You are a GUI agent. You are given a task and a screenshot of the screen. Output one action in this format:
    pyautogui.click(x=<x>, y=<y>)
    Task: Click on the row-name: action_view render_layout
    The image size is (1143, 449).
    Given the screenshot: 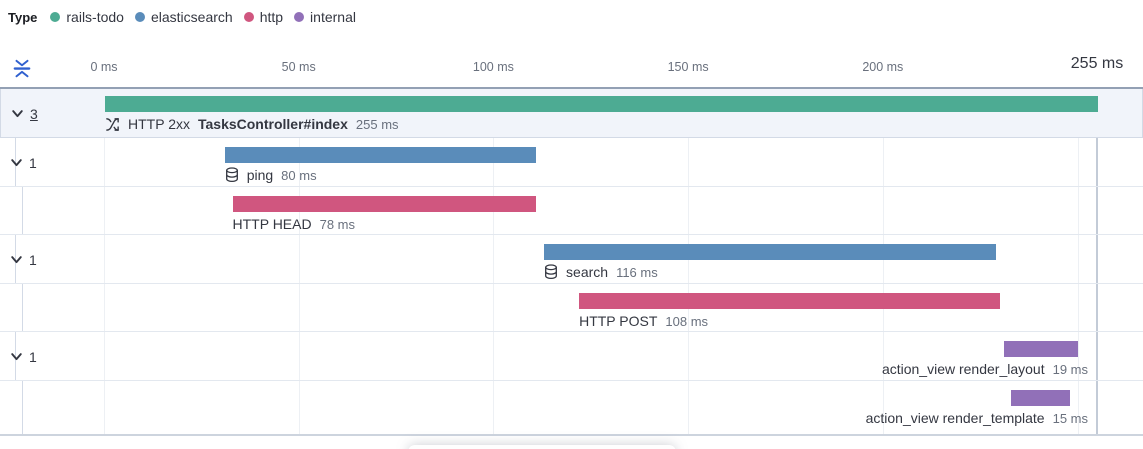 What is the action you would take?
    pyautogui.click(x=963, y=369)
    